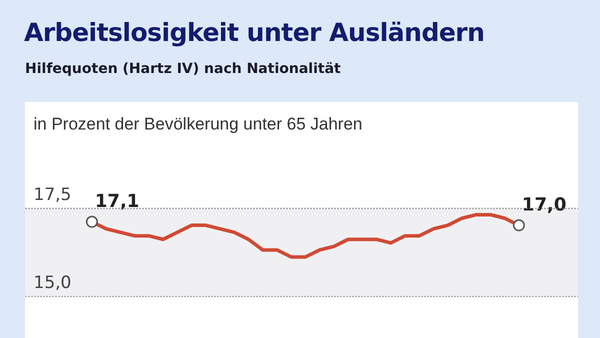 The height and width of the screenshot is (338, 600). I want to click on y-tick-label: 15,0, so click(53, 283).